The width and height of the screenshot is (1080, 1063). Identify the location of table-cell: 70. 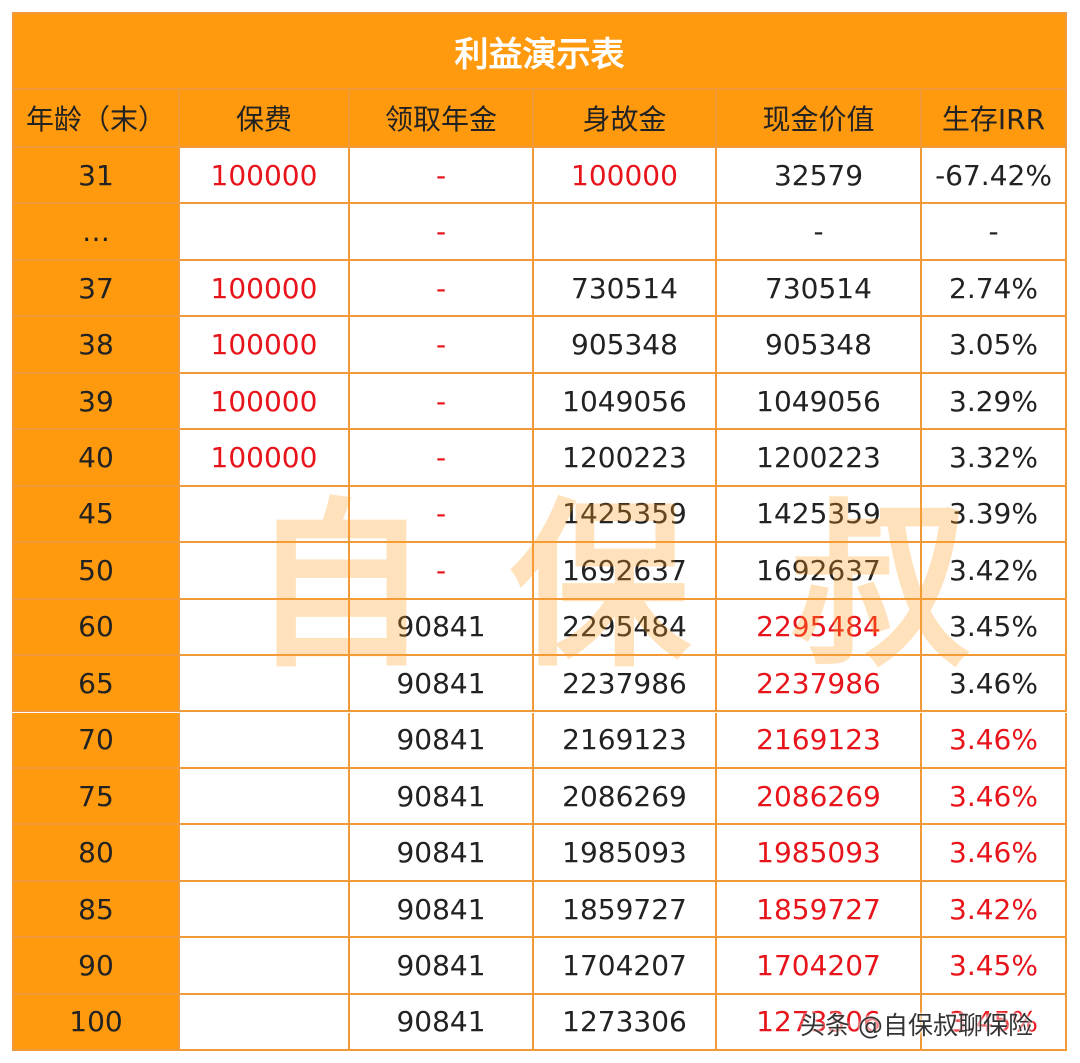
(96, 740).